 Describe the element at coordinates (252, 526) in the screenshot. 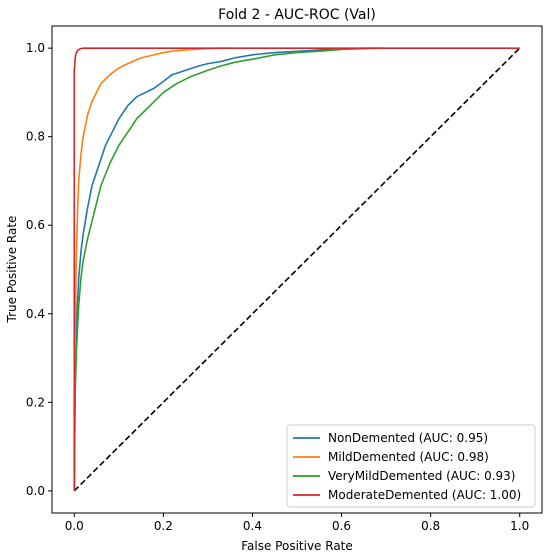

I see `x-tick-label: 0.4` at that location.